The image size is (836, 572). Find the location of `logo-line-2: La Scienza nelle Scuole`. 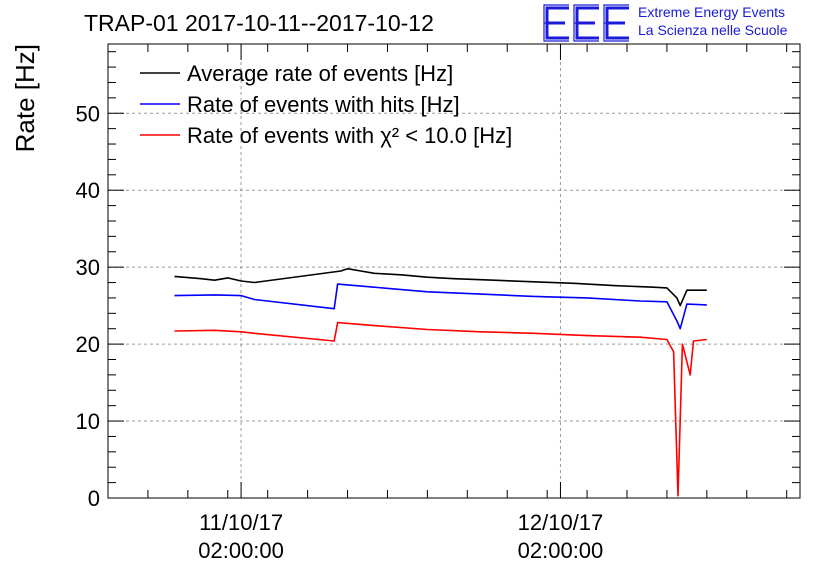

logo-line-2: La Scienza nelle Scuole is located at coordinates (713, 30).